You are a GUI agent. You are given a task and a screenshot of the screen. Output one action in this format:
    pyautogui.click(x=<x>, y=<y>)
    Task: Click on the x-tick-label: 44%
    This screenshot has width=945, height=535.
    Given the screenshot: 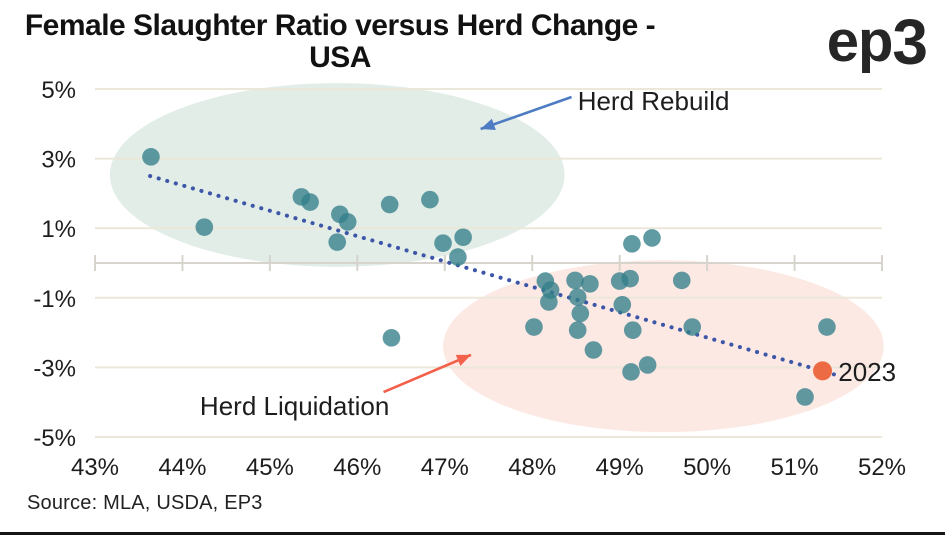 What is the action you would take?
    pyautogui.click(x=182, y=467)
    